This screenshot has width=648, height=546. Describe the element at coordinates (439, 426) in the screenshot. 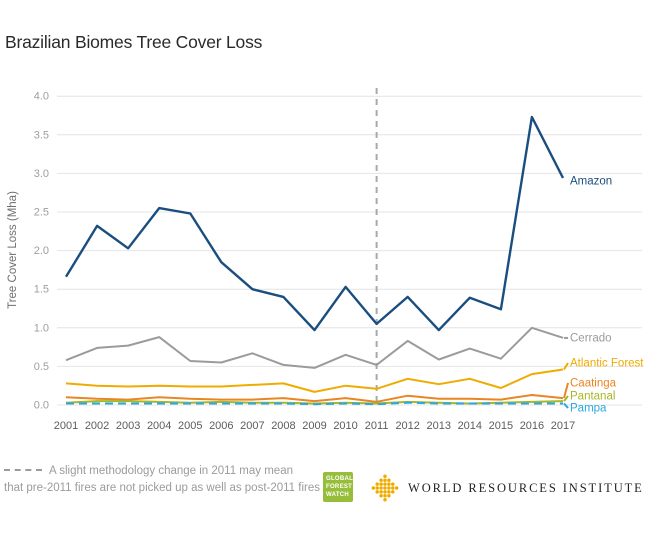

I see `x-axis-tick-label: 2013` at that location.